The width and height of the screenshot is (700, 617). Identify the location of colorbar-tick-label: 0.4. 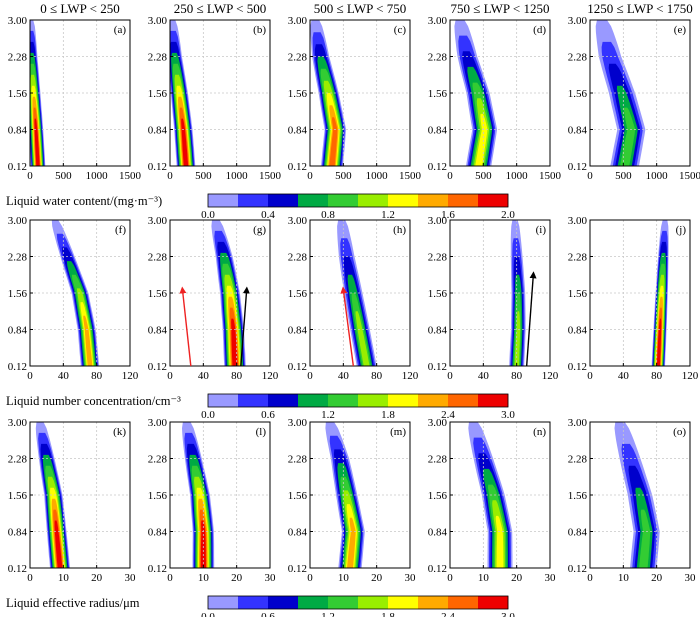
(268, 215).